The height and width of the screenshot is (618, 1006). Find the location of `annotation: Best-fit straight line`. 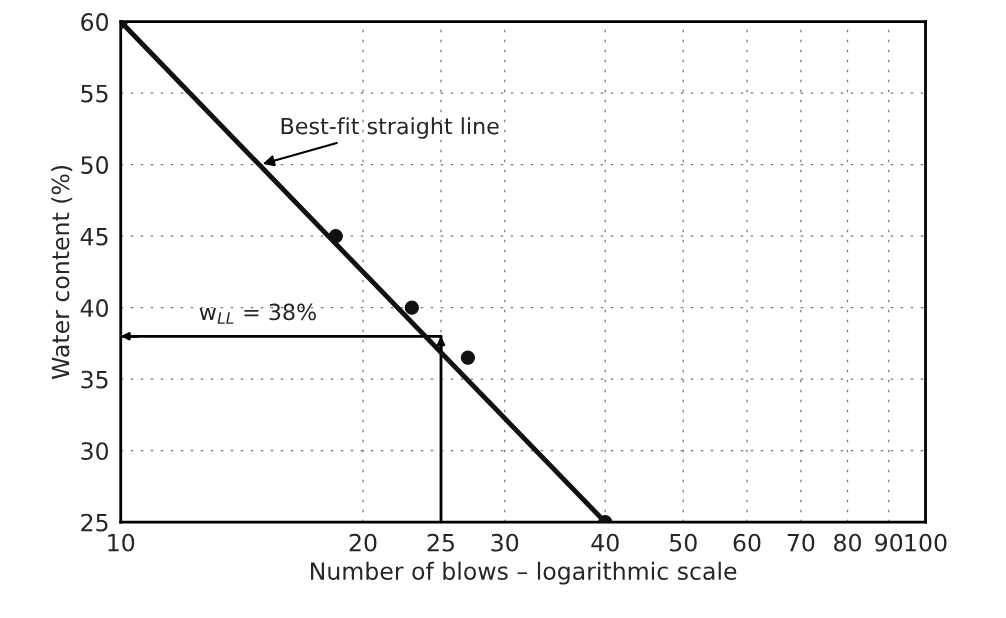

annotation: Best-fit straight line is located at coordinates (390, 128).